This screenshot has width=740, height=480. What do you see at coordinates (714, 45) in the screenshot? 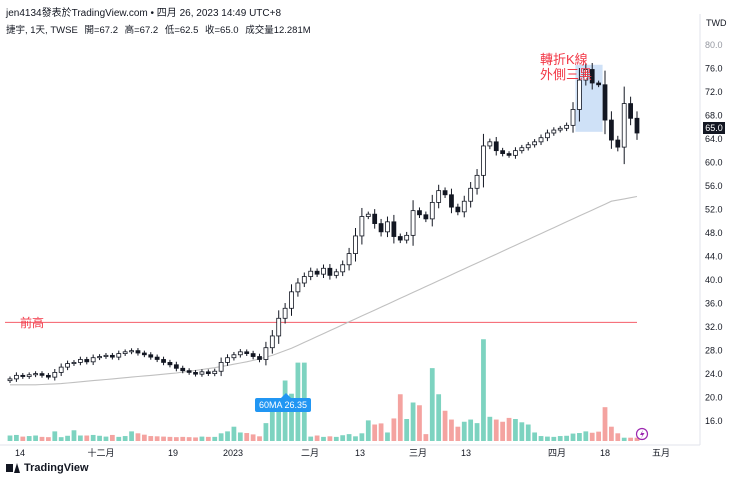
I see `price-tick-label: 80.0` at bounding box center [714, 45].